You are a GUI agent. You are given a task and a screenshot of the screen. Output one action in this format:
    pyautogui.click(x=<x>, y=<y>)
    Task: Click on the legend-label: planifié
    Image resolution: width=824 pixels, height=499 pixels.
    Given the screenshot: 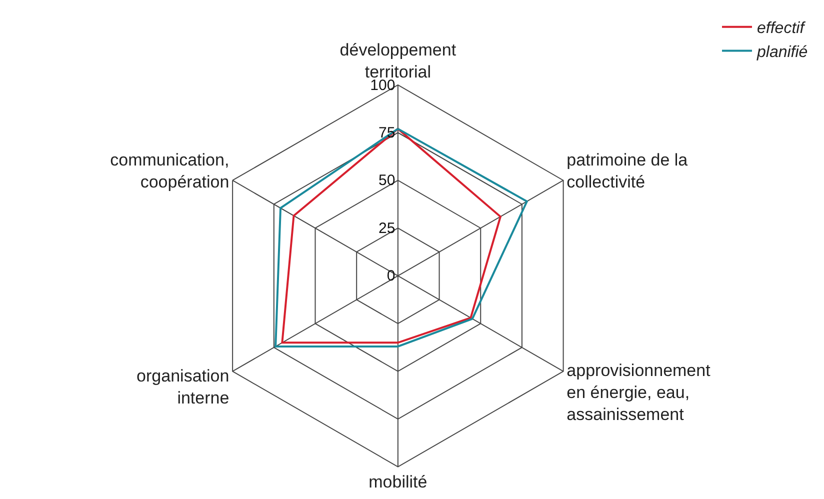 What is the action you would take?
    pyautogui.click(x=782, y=52)
    